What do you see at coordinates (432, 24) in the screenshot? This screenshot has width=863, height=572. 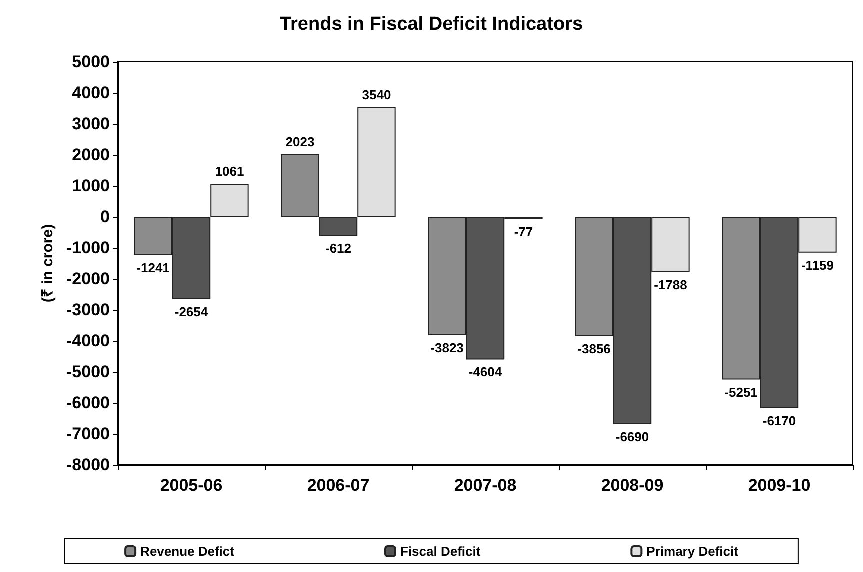 I see `chart-title: Trends in Fiscal Deficit Indicators` at bounding box center [432, 24].